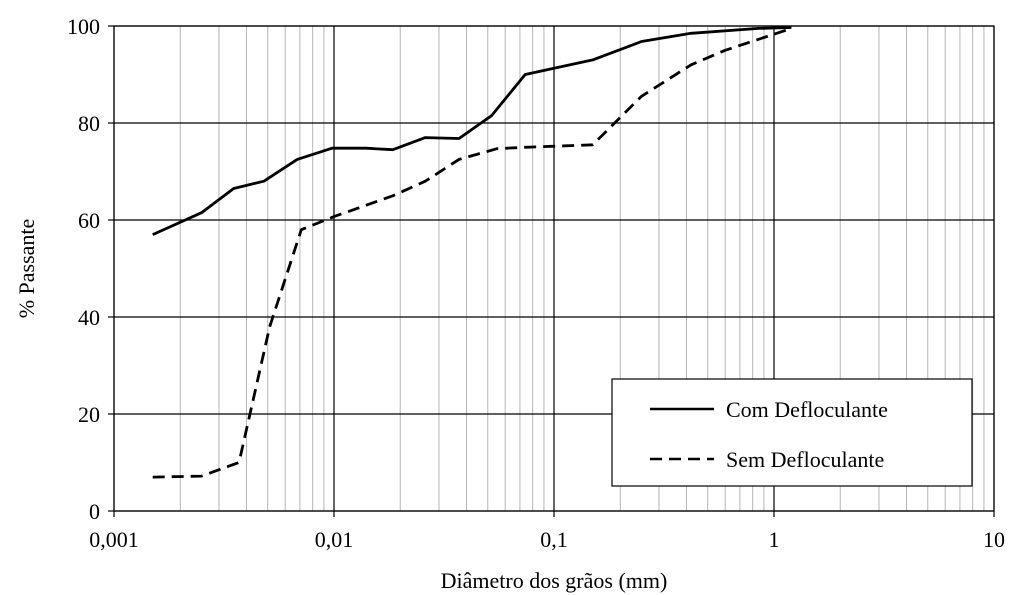 The image size is (1011, 595). What do you see at coordinates (83, 26) in the screenshot?
I see `y-tick-label: 100` at bounding box center [83, 26].